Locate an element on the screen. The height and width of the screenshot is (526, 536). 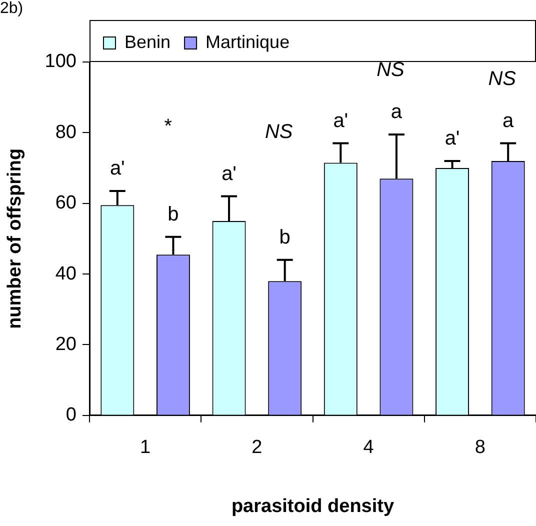
x-tick-label: 2 is located at coordinates (257, 447).